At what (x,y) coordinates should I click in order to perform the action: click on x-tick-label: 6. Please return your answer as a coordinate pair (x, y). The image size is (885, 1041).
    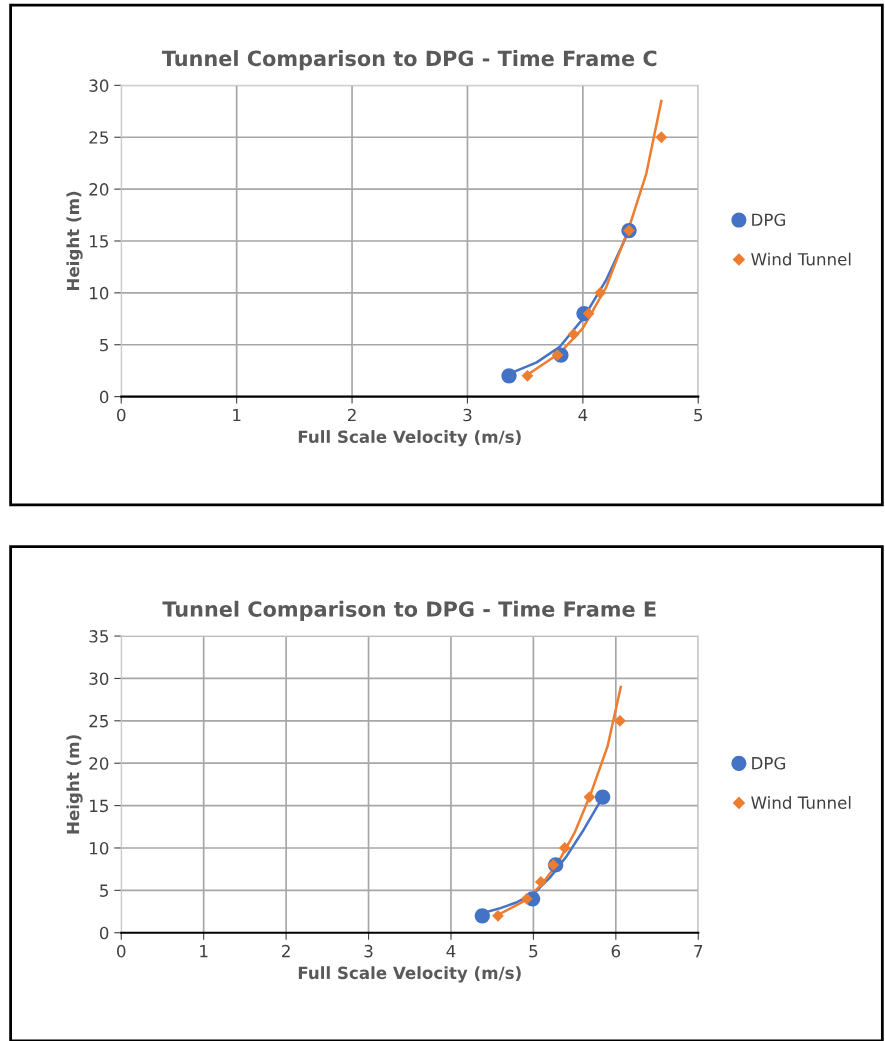
    Looking at the image, I should click on (616, 951).